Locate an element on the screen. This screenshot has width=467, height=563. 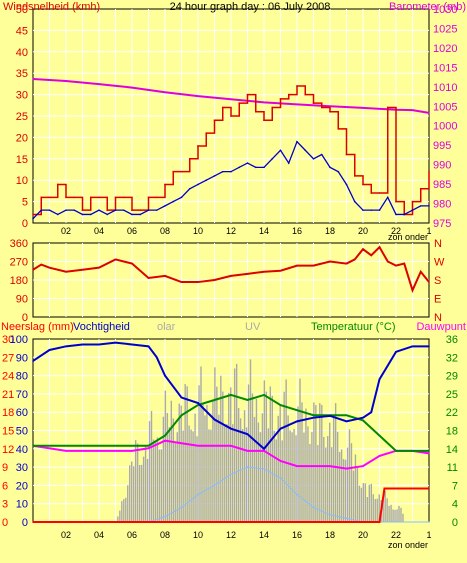
solar-axis-title: olar is located at coordinates (166, 327).